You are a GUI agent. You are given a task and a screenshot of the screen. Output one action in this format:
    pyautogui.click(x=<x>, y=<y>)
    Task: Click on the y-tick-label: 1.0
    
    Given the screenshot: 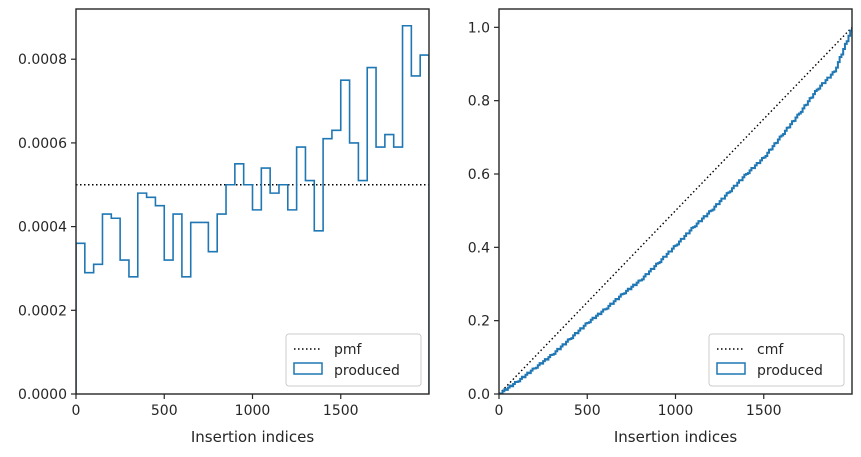 What is the action you would take?
    pyautogui.click(x=479, y=28)
    